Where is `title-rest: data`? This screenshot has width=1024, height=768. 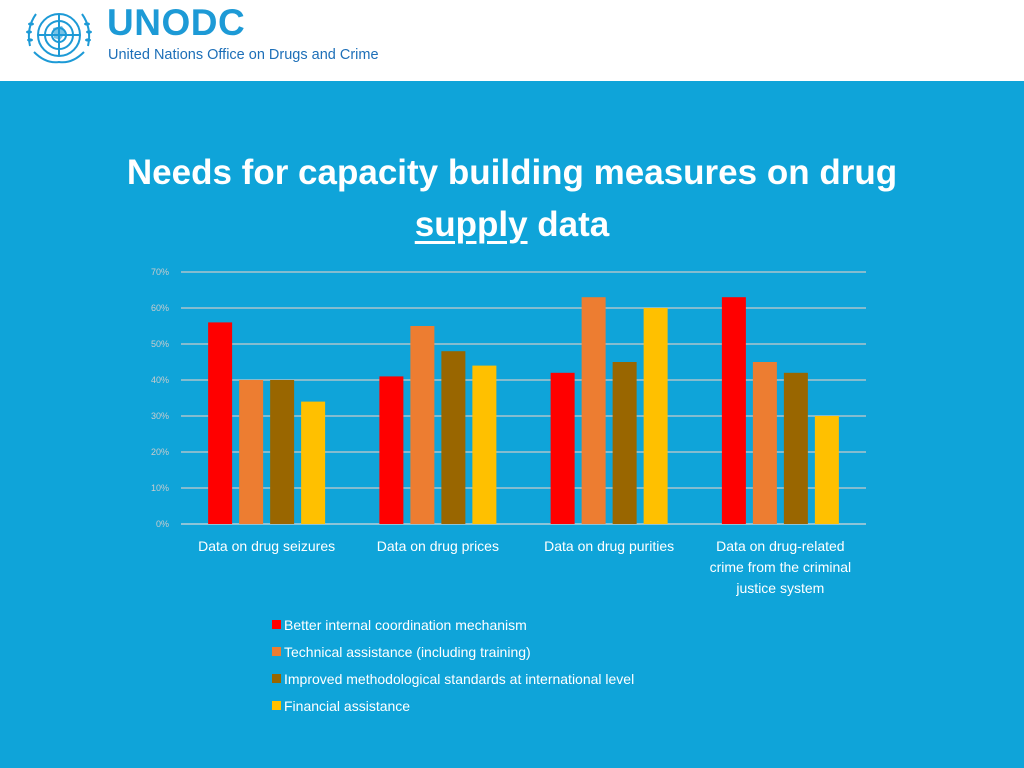
title-rest: data is located at coordinates (568, 224).